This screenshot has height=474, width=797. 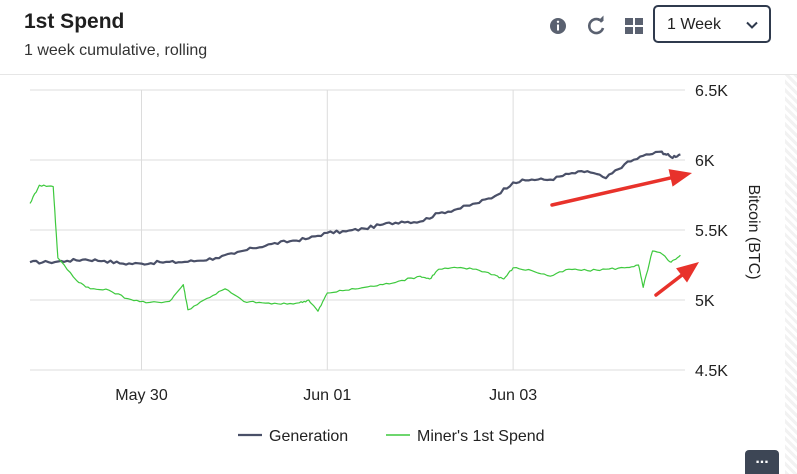 What do you see at coordinates (711, 231) in the screenshot?
I see `y-tick-label: 5.5K` at bounding box center [711, 231].